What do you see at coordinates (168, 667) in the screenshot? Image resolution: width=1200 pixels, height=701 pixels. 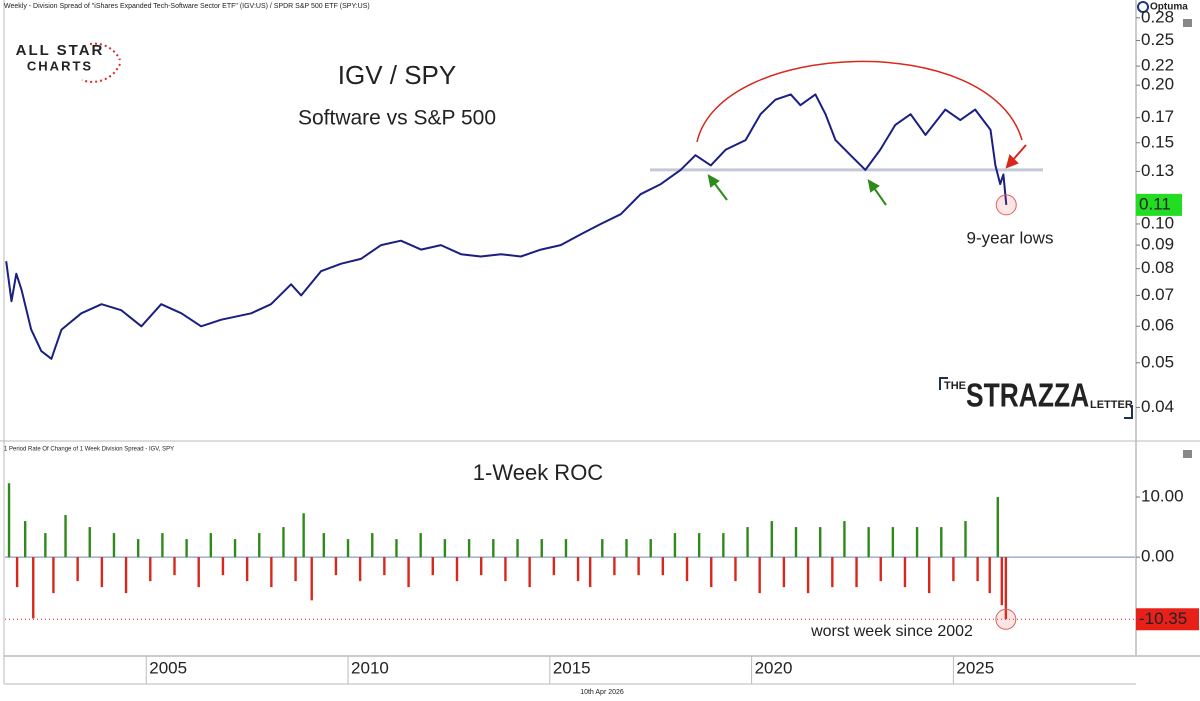 I see `x-tick-label: 2005` at bounding box center [168, 667].